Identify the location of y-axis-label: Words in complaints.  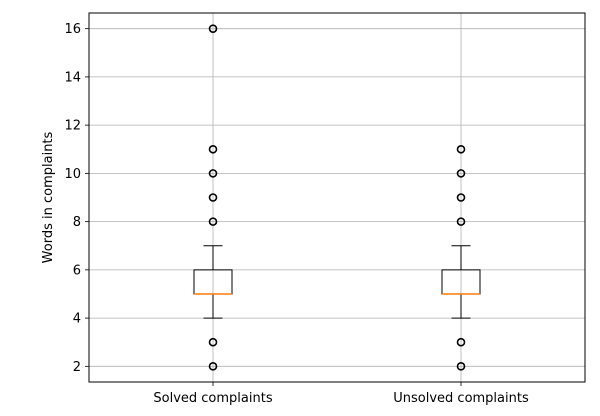
(48, 197).